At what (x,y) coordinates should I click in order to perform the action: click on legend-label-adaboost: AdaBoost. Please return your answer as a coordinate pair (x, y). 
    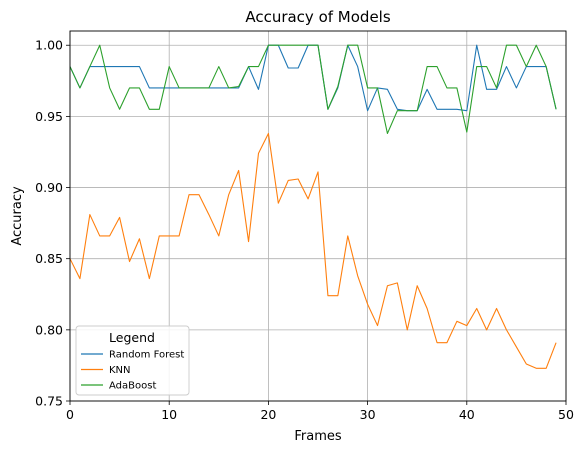
    Looking at the image, I should click on (132, 386).